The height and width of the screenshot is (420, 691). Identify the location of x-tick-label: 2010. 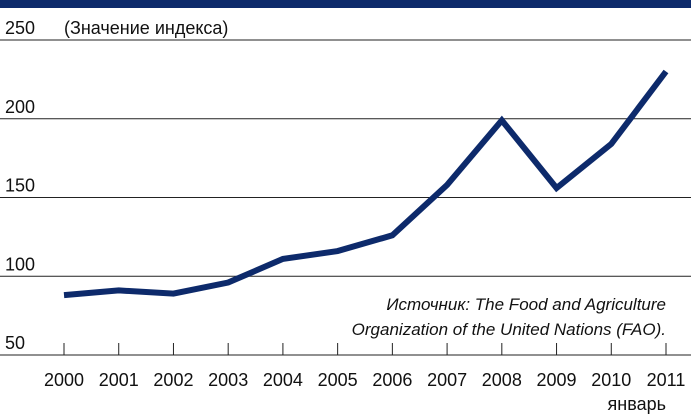
(611, 380).